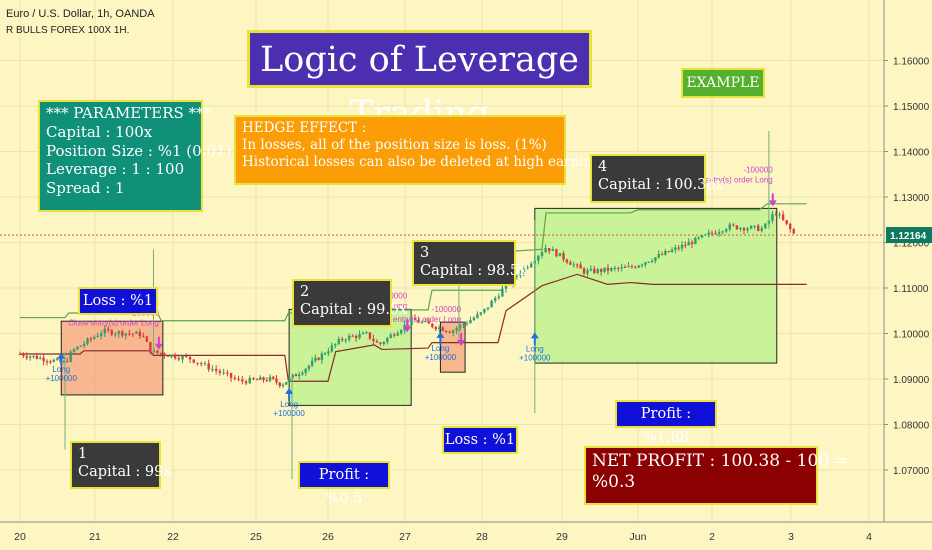 This screenshot has width=932, height=550. What do you see at coordinates (354, 310) in the screenshot?
I see `trade-2-capital: Capital : 99.5x` at bounding box center [354, 310].